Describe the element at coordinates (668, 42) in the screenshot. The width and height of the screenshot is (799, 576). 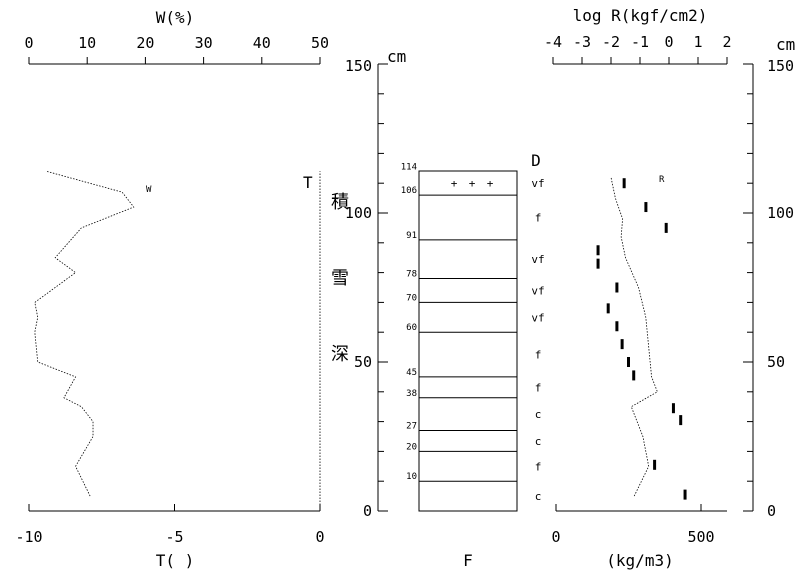
I see `tick-label-logr: 0` at that location.